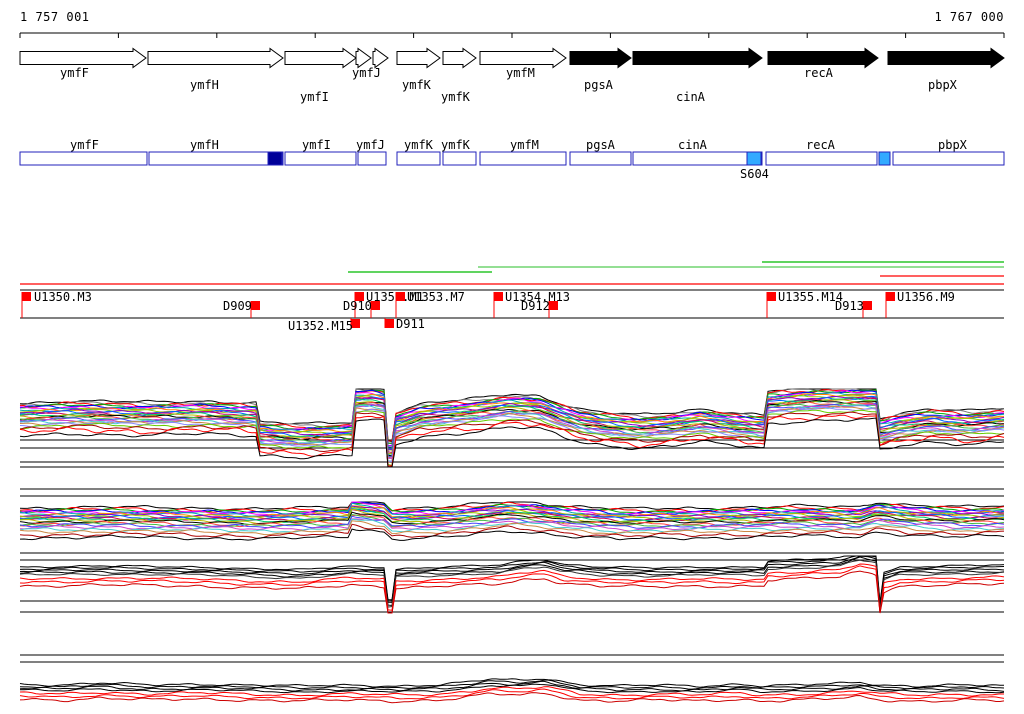  What do you see at coordinates (83, 58) in the screenshot?
I see `gene-arrow-ymfF` at bounding box center [83, 58].